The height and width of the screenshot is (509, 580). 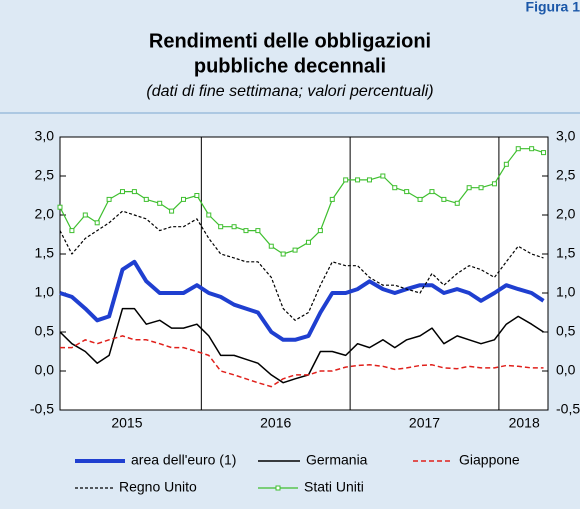 What do you see at coordinates (278, 488) in the screenshot?
I see `legend-marker` at bounding box center [278, 488].